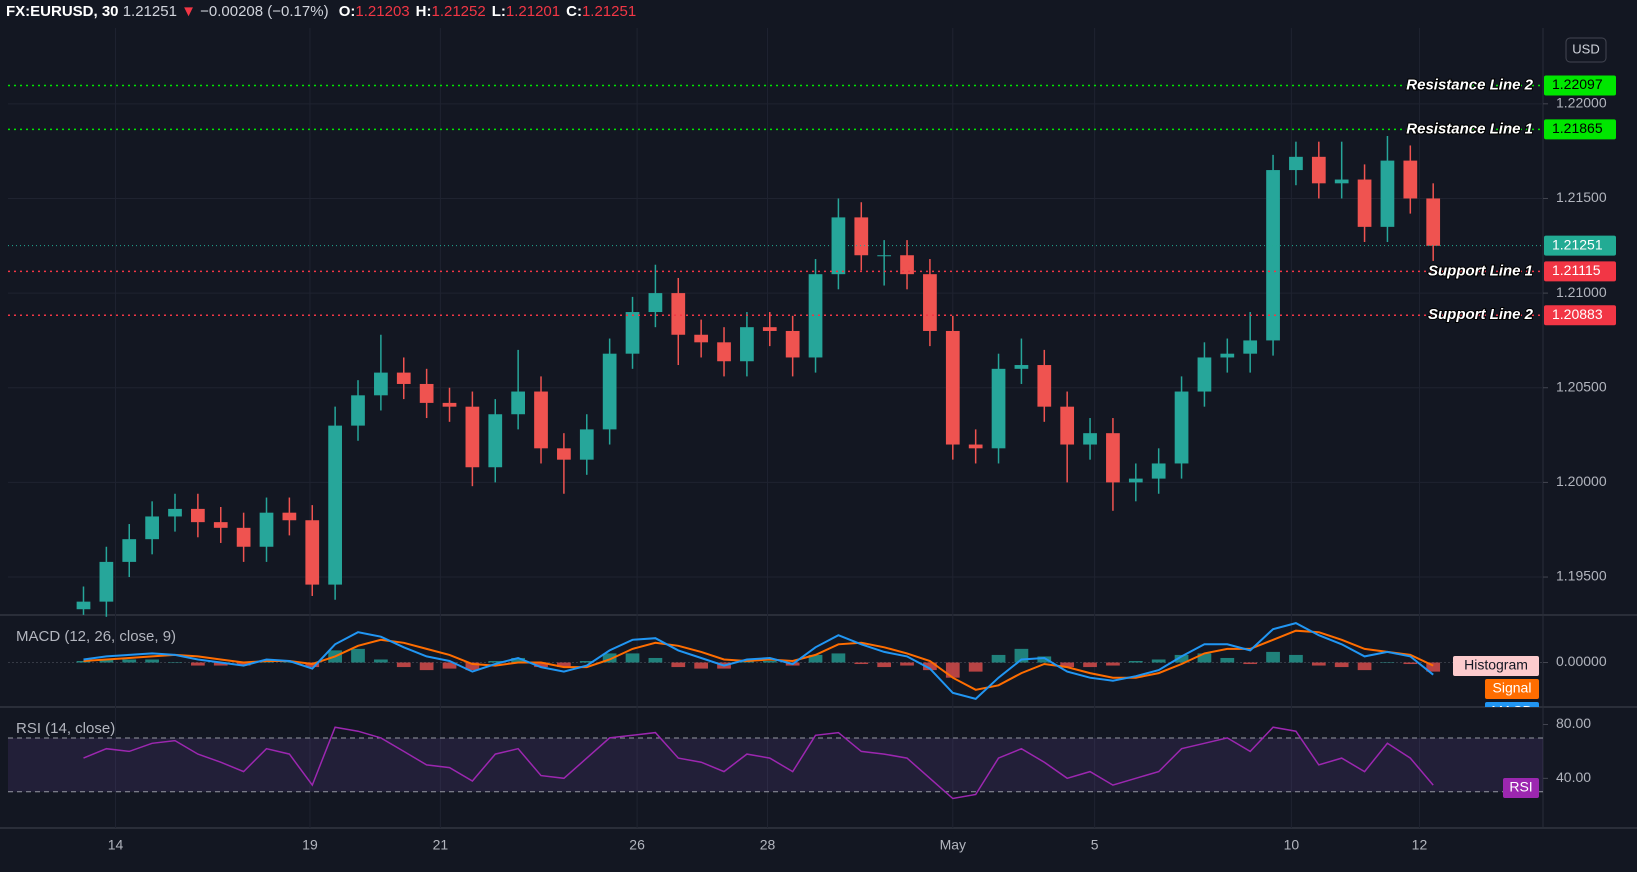 The image size is (1637, 872). What do you see at coordinates (1511, 711) in the screenshot?
I see `legend-label: MACD` at bounding box center [1511, 711].